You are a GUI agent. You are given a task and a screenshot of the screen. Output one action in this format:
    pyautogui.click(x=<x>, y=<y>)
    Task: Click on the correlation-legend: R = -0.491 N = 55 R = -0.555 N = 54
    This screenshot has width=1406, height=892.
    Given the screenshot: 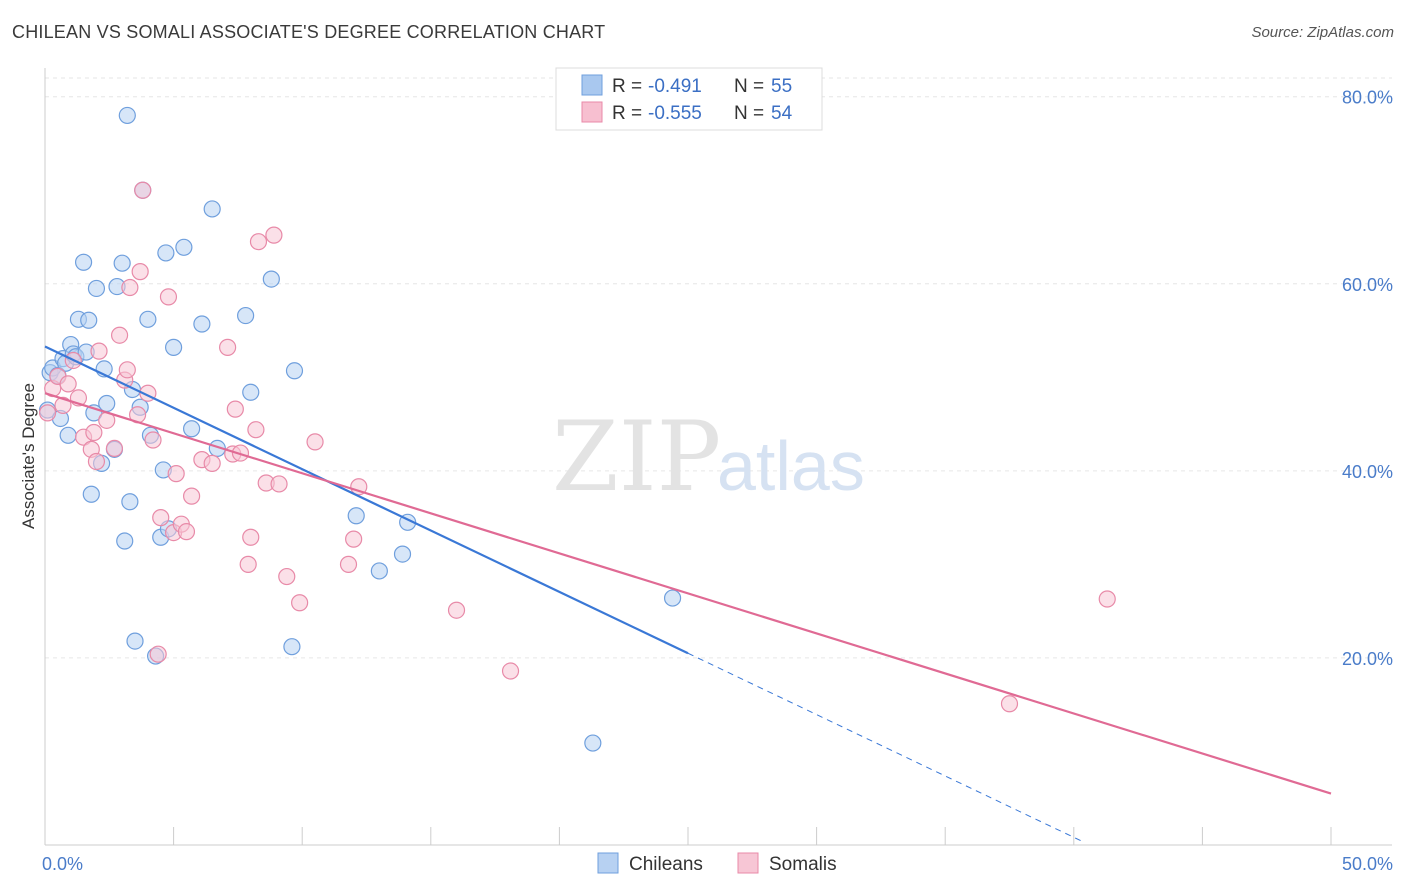 What is the action you would take?
    pyautogui.click(x=689, y=99)
    